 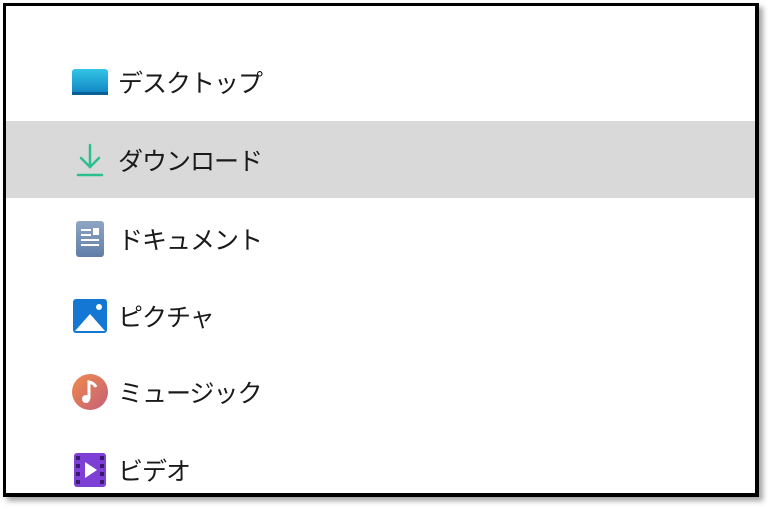 I want to click on sidebar-item-downloads: ダウンロード, so click(x=380, y=159).